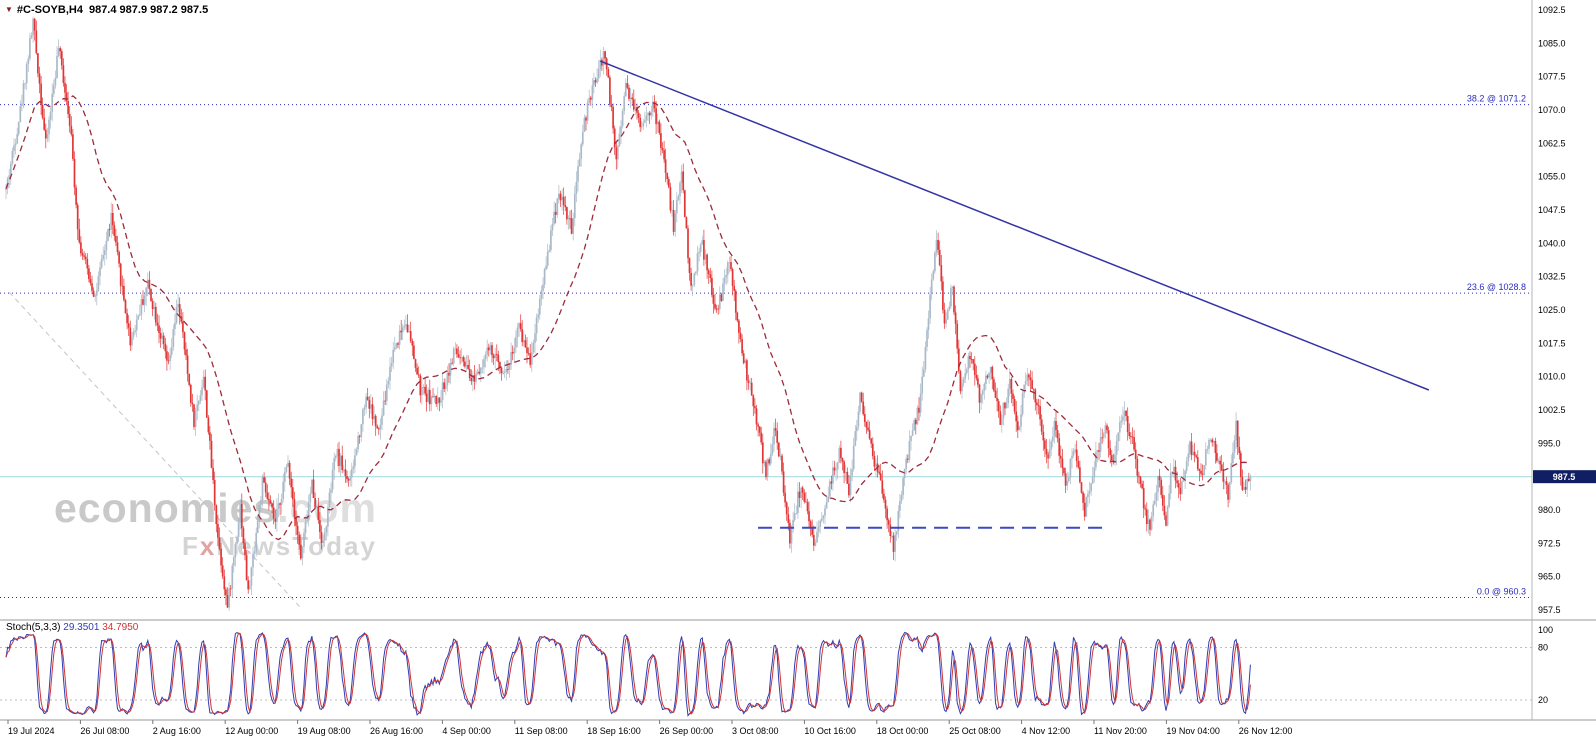  Describe the element at coordinates (251, 731) in the screenshot. I see `time-axis-label: 12 Aug 00:00` at that location.